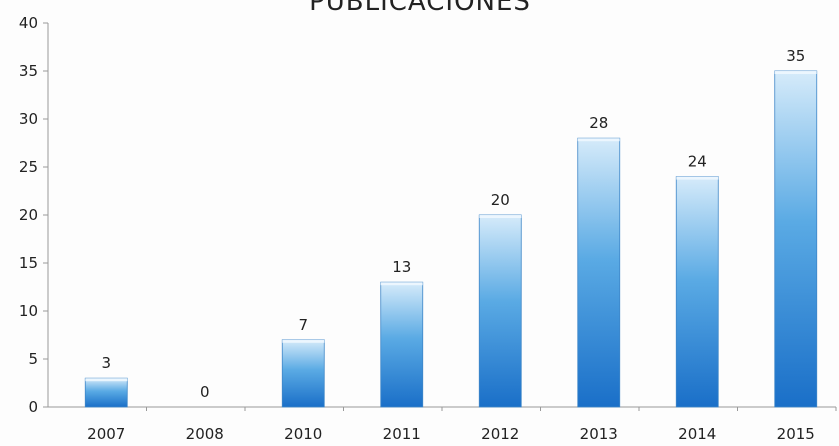  What do you see at coordinates (33, 359) in the screenshot?
I see `y-tick-label: 5` at bounding box center [33, 359].